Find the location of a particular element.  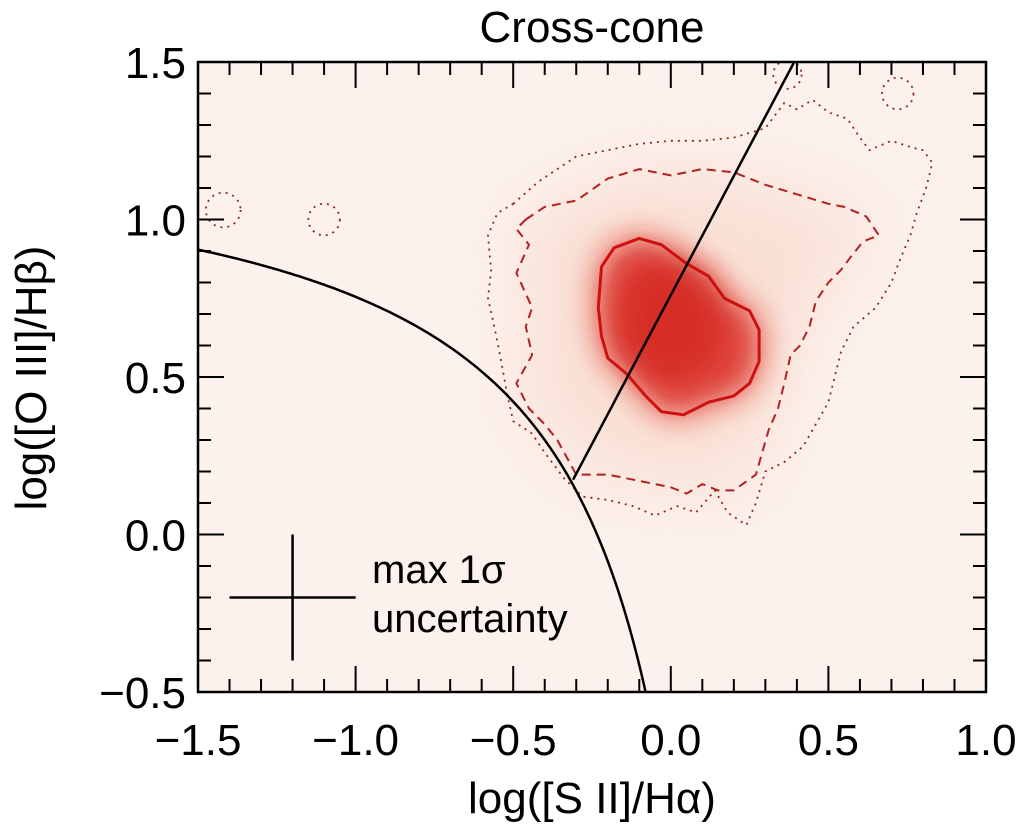

legend: max 1σ uncertainty is located at coordinates (398, 597).